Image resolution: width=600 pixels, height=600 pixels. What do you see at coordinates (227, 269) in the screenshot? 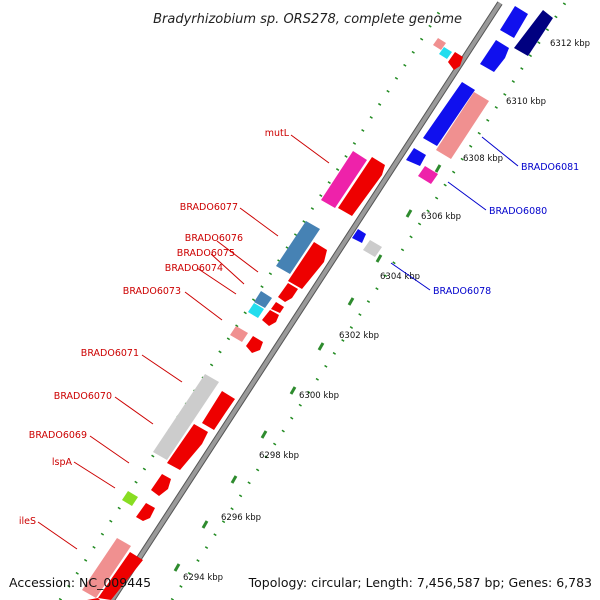
I see `connector-BRADO6075` at bounding box center [227, 269].